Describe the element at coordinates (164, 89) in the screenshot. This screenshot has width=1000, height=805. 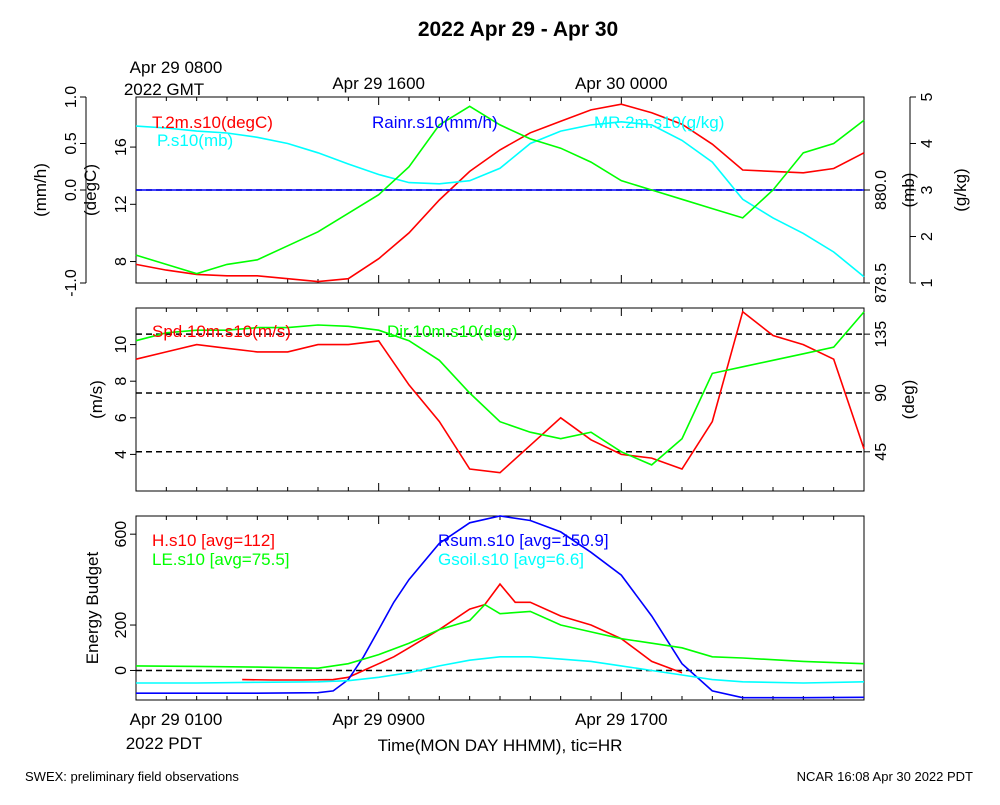
I see `top-time-label-sub: 2022 GMT` at that location.